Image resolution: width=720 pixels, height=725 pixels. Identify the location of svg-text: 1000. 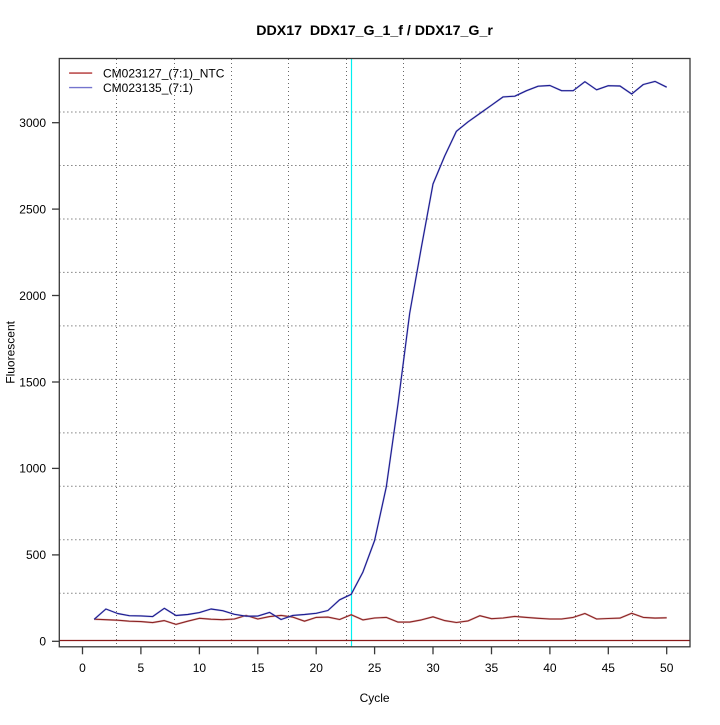
(32, 469).